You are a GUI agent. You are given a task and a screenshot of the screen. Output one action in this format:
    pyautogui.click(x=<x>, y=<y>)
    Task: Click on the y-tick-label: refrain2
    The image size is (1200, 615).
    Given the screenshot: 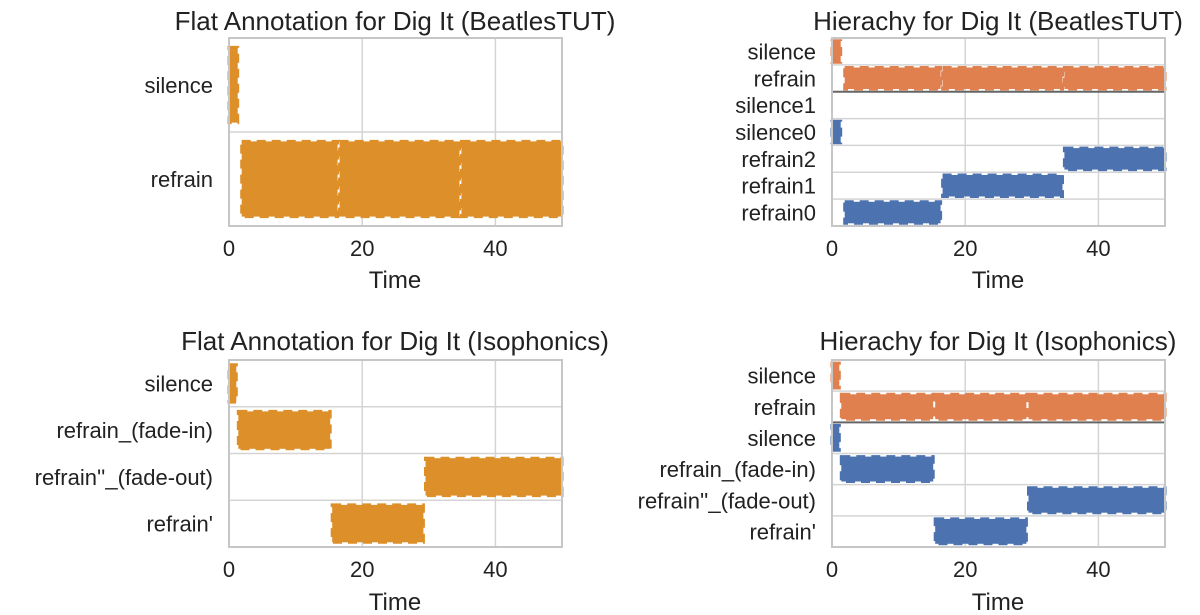 What is the action you would take?
    pyautogui.click(x=778, y=159)
    